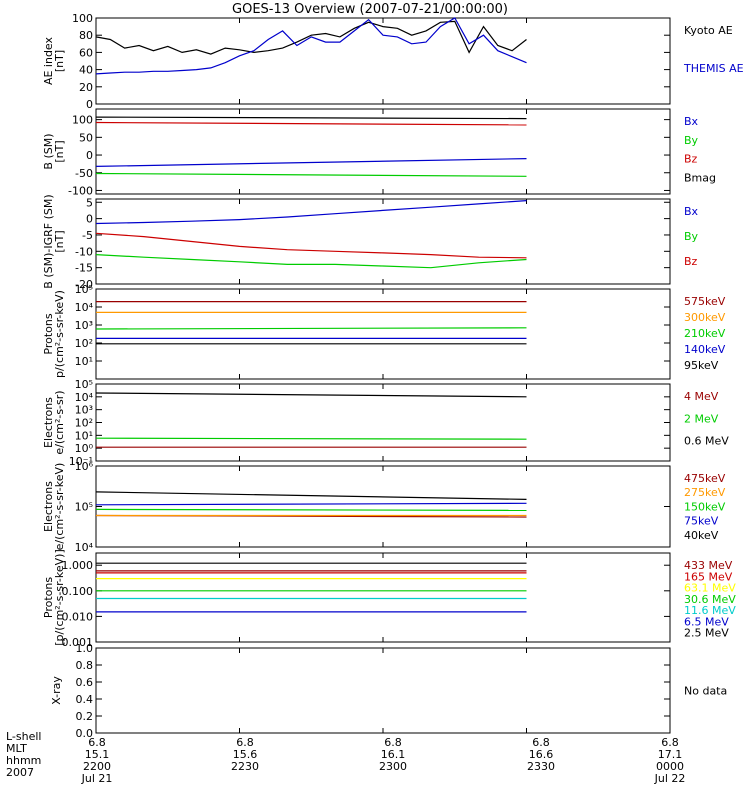 This screenshot has width=750, height=800. Describe the element at coordinates (84, 284) in the screenshot. I see `y-tick-label: -20` at that location.